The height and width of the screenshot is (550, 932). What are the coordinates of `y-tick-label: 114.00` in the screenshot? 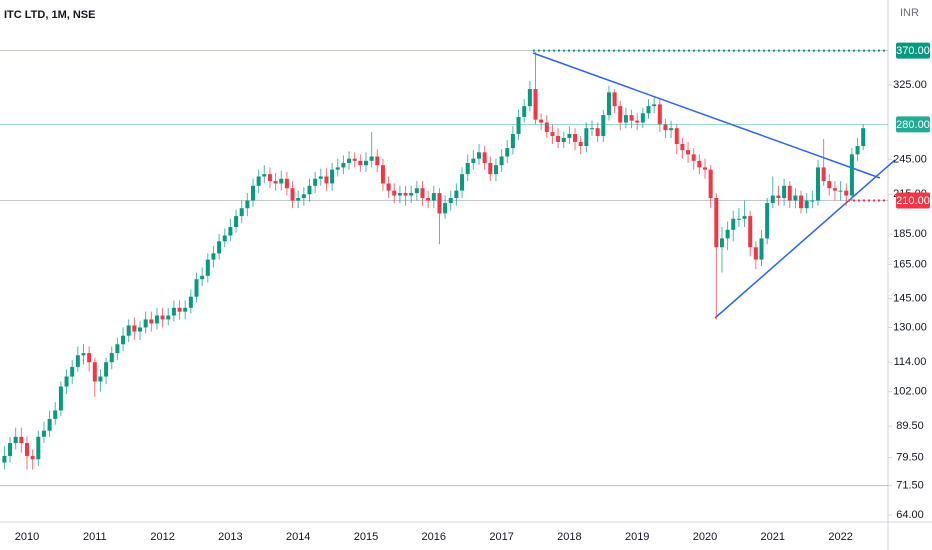 It's located at (910, 362).